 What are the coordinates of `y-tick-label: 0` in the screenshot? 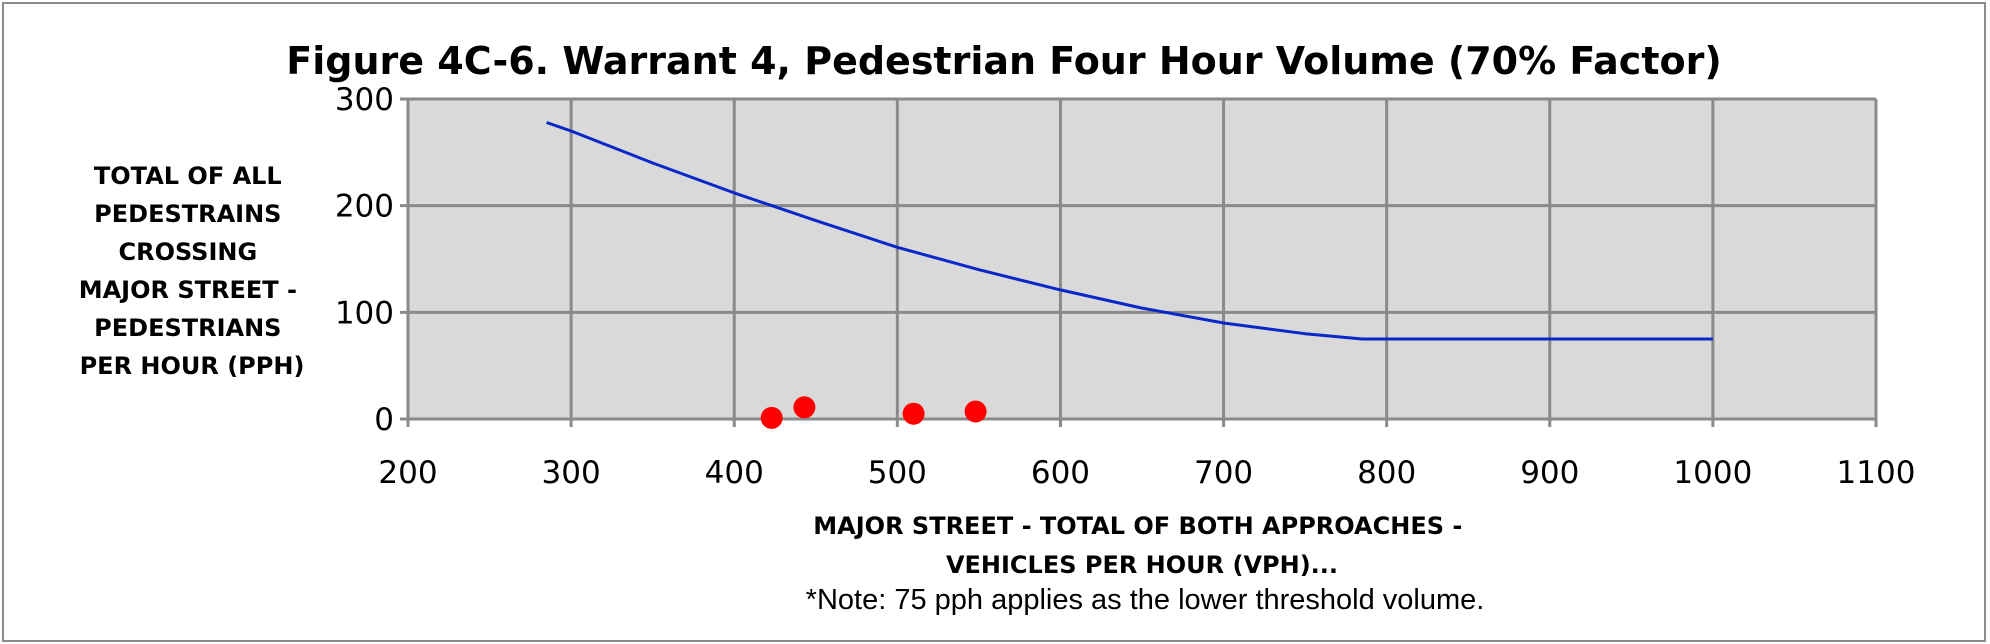 It's located at (384, 420).